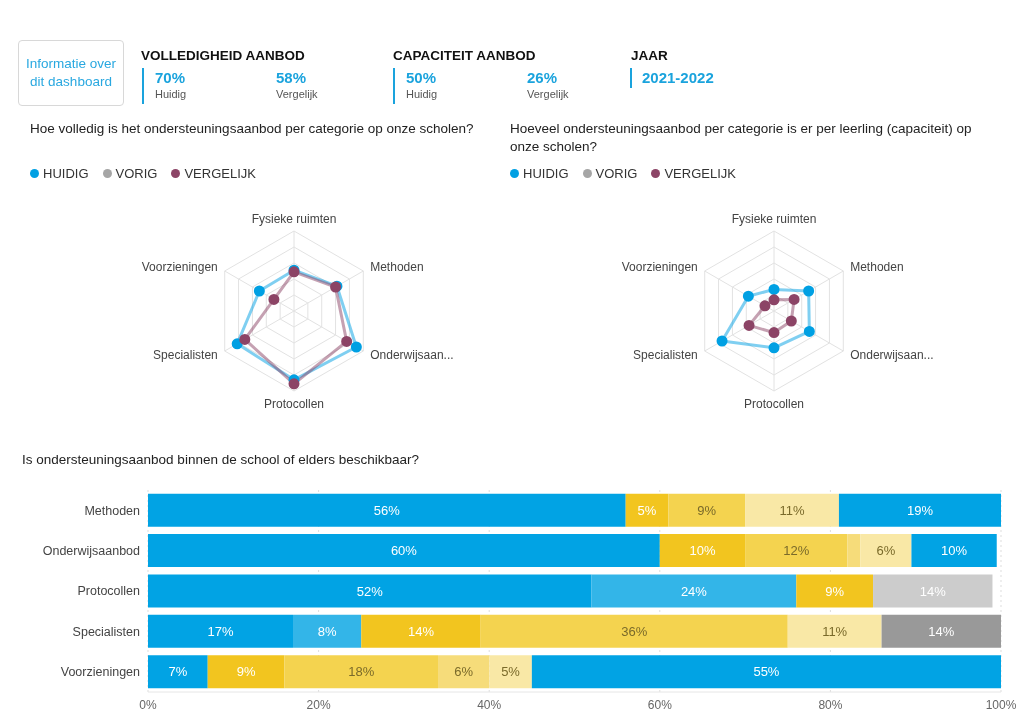  Describe the element at coordinates (318, 704) in the screenshot. I see `x-tick-label: 20%` at that location.